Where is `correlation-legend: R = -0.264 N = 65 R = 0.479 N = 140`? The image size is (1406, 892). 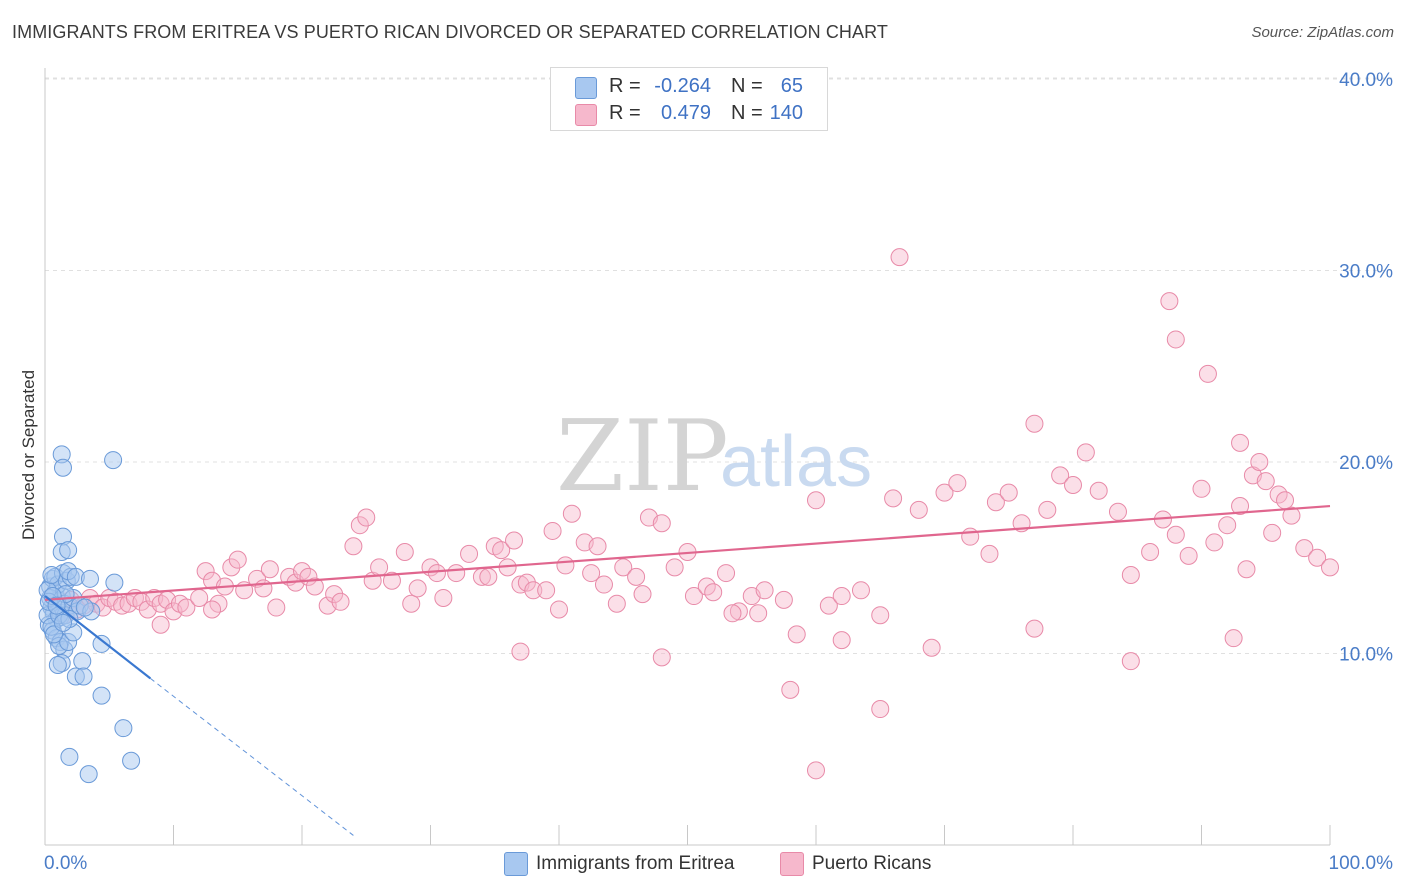
correlation-legend: R = -0.264 N = 65 R = 0.479 N = 140 is located at coordinates (689, 99).